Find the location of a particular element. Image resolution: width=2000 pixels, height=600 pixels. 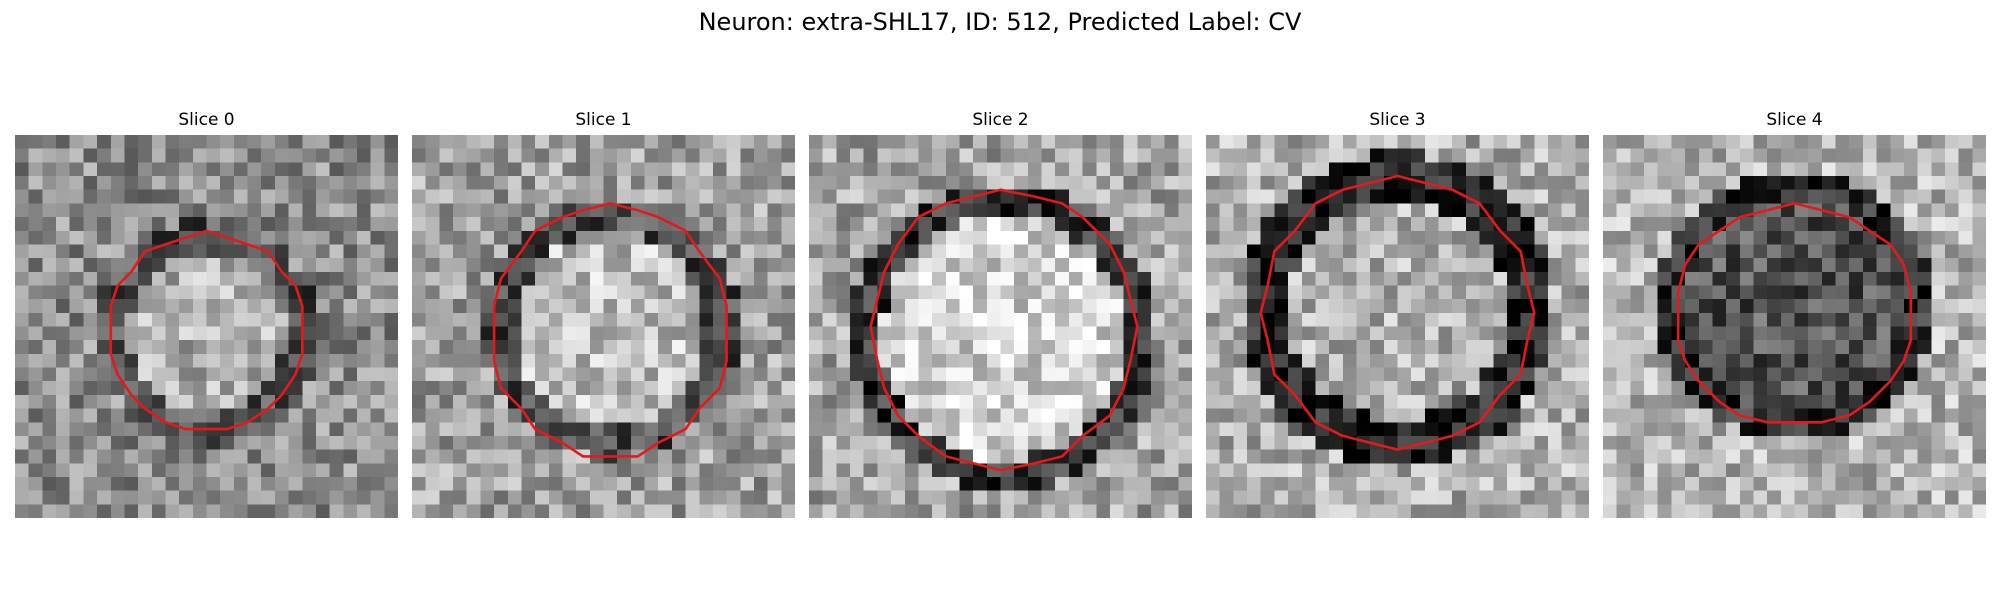

slice-title: Slice 4 is located at coordinates (1794, 120).